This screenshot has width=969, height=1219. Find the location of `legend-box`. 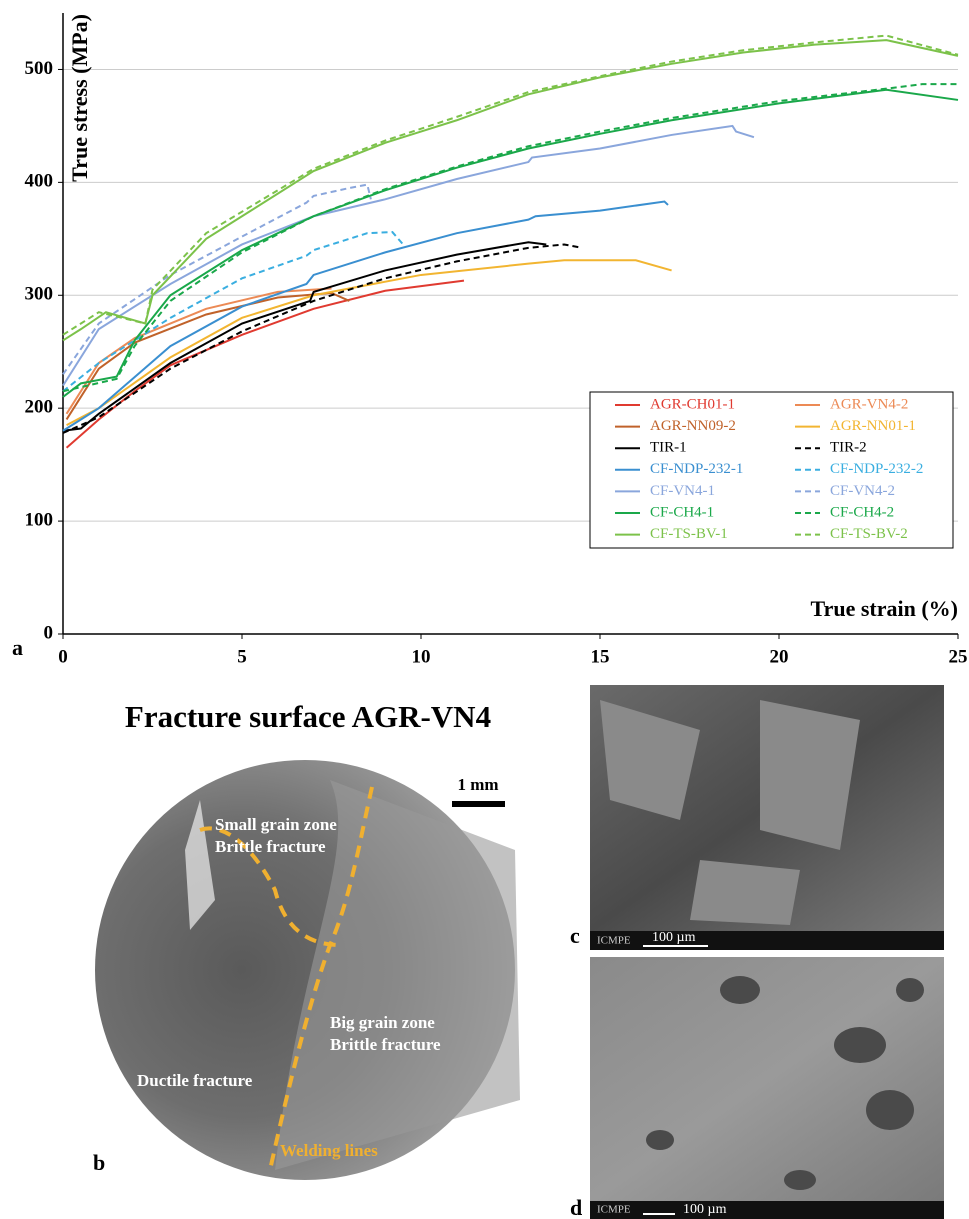

legend-box is located at coordinates (771, 470).